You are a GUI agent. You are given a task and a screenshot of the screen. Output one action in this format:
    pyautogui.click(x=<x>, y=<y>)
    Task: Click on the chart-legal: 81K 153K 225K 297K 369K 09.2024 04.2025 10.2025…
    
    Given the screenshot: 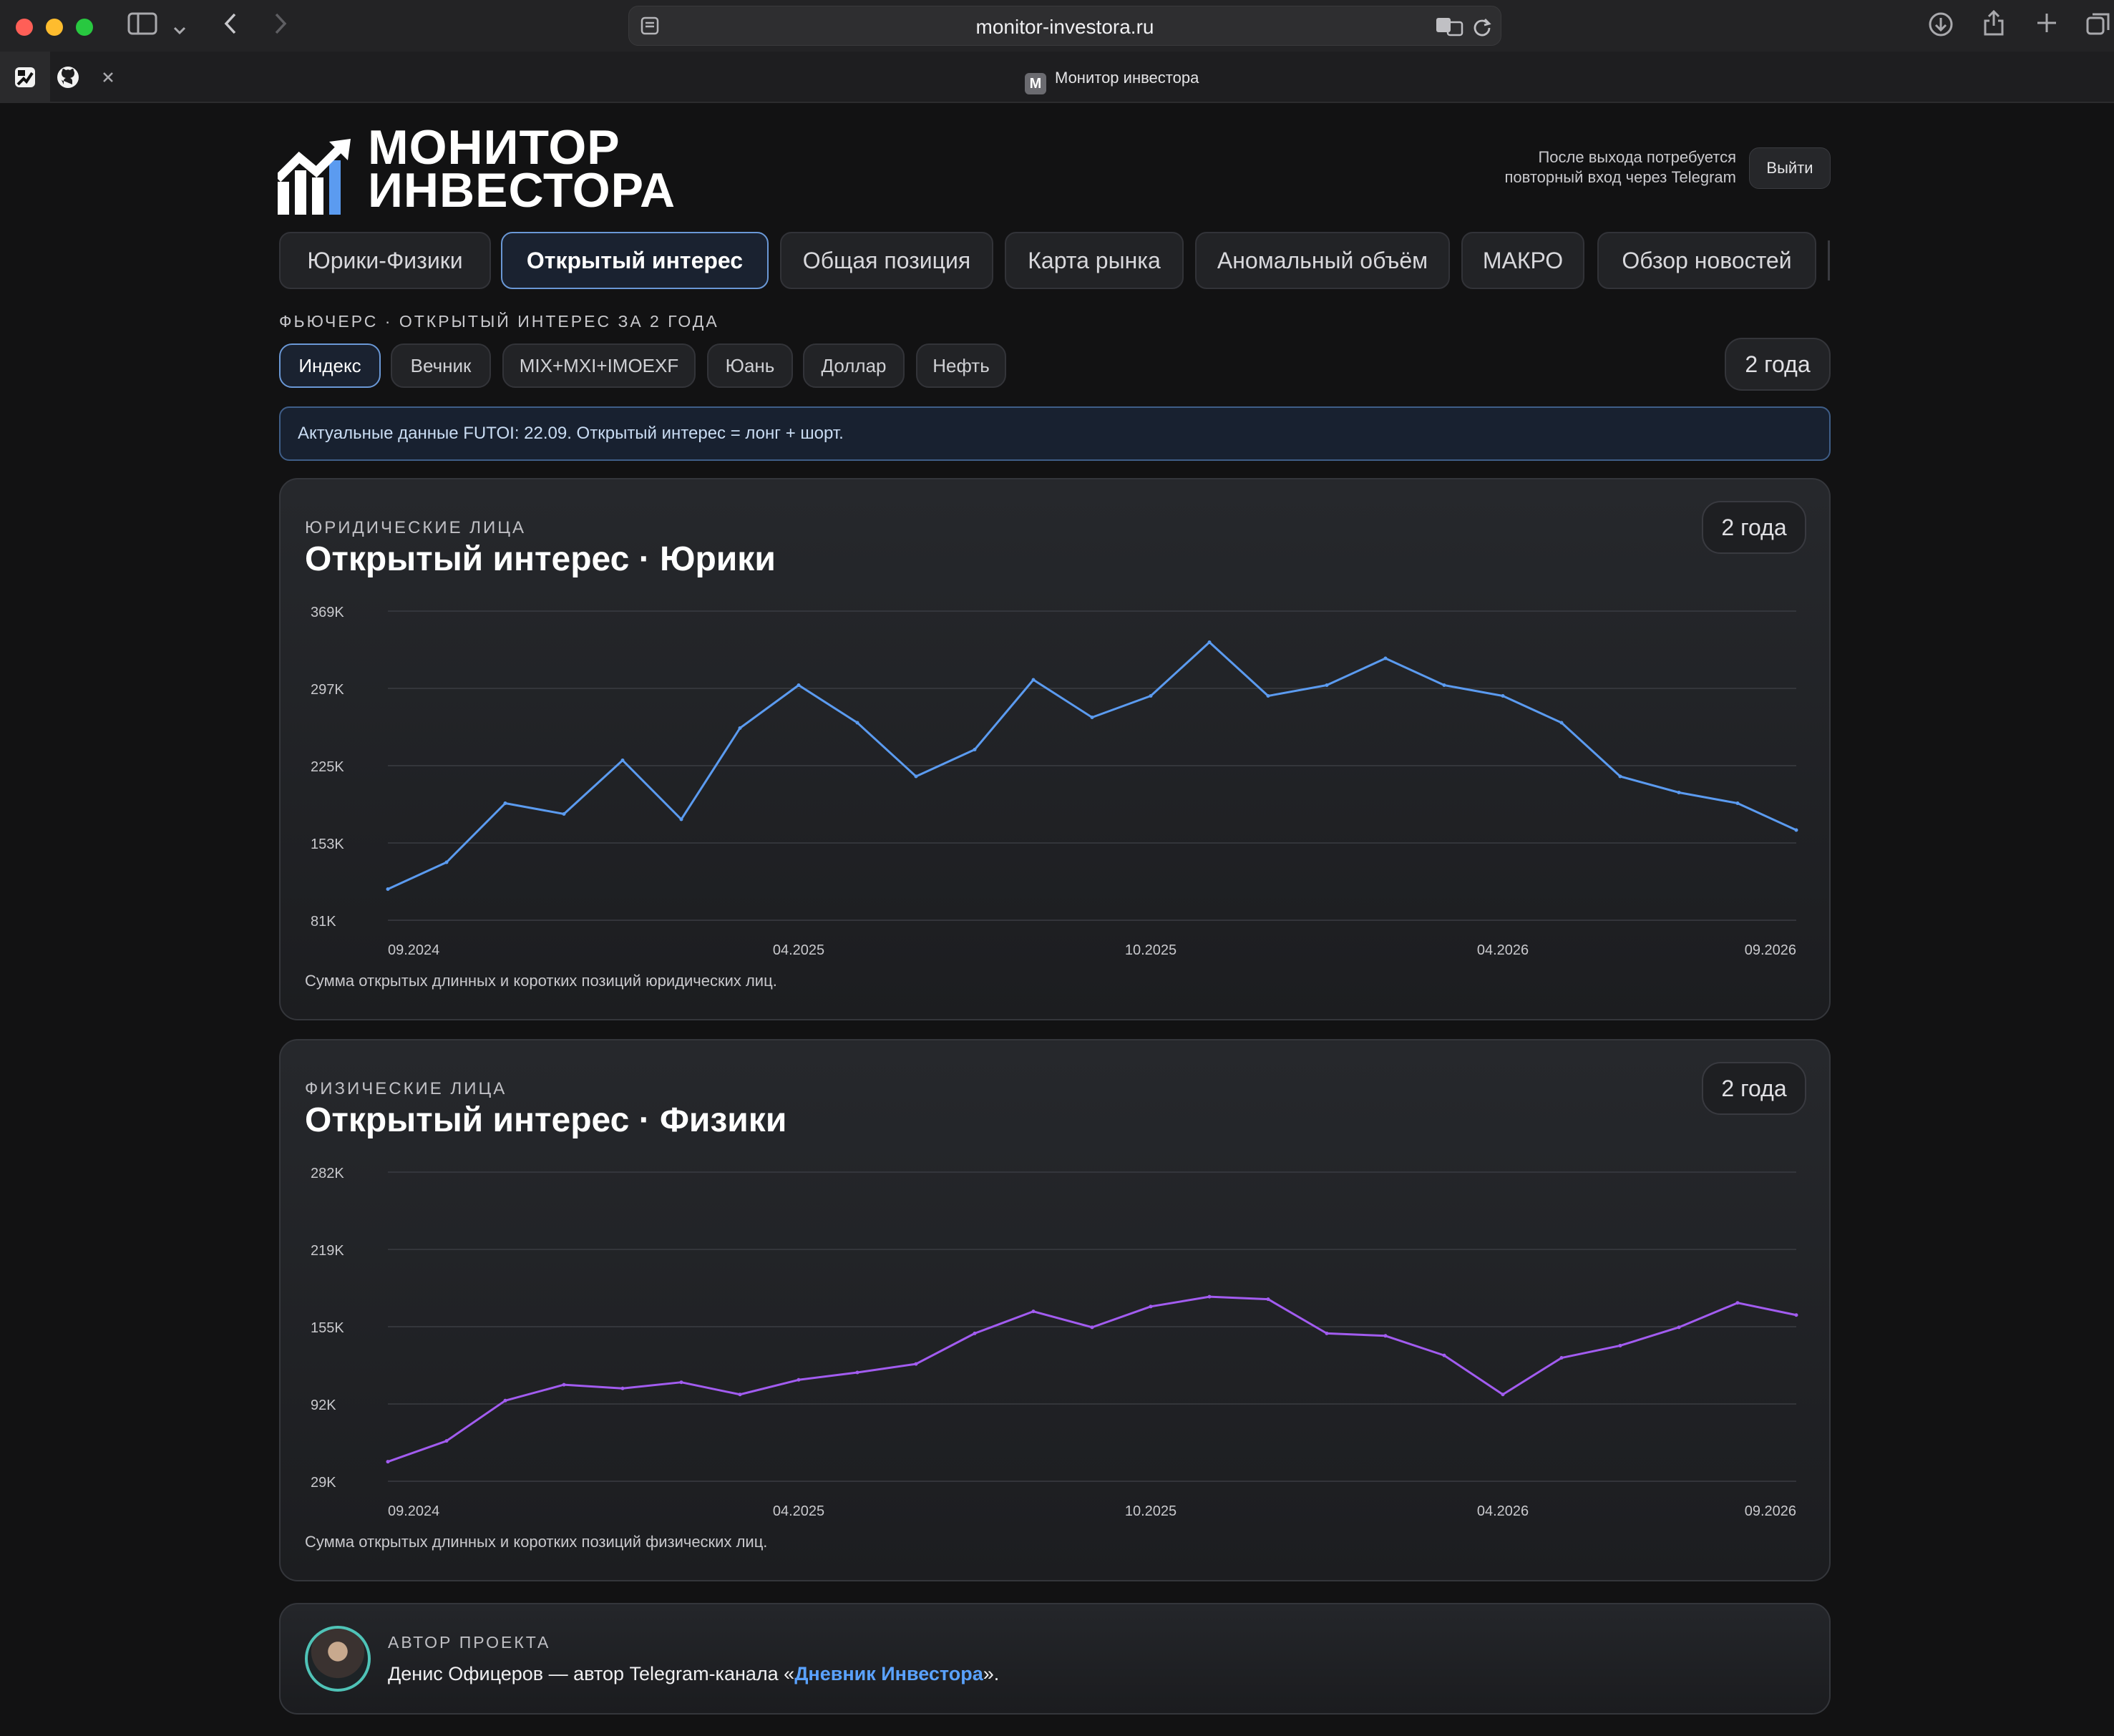 What is the action you would take?
    pyautogui.click(x=1054, y=782)
    